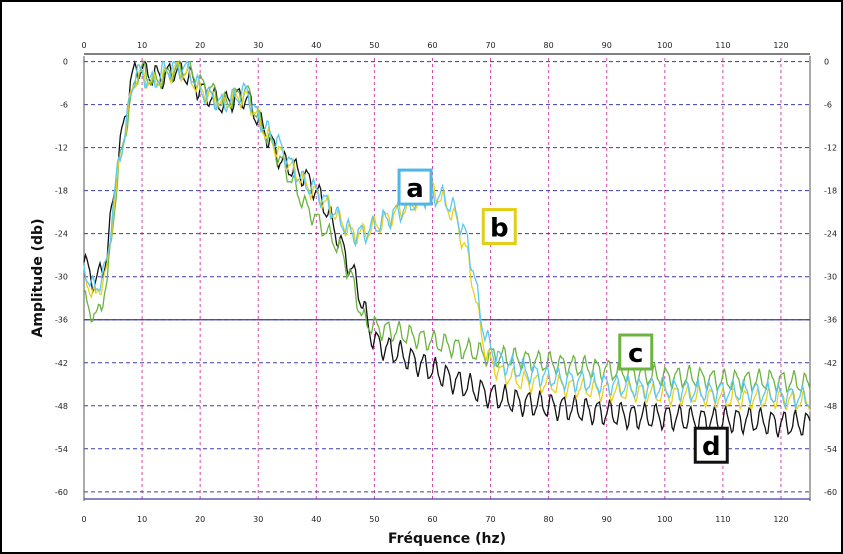  I want to click on annotation-box-b, so click(499, 227).